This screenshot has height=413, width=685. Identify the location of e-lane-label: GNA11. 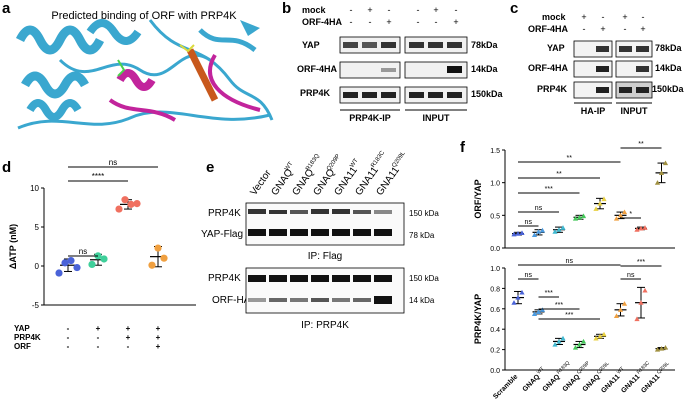
(388, 181).